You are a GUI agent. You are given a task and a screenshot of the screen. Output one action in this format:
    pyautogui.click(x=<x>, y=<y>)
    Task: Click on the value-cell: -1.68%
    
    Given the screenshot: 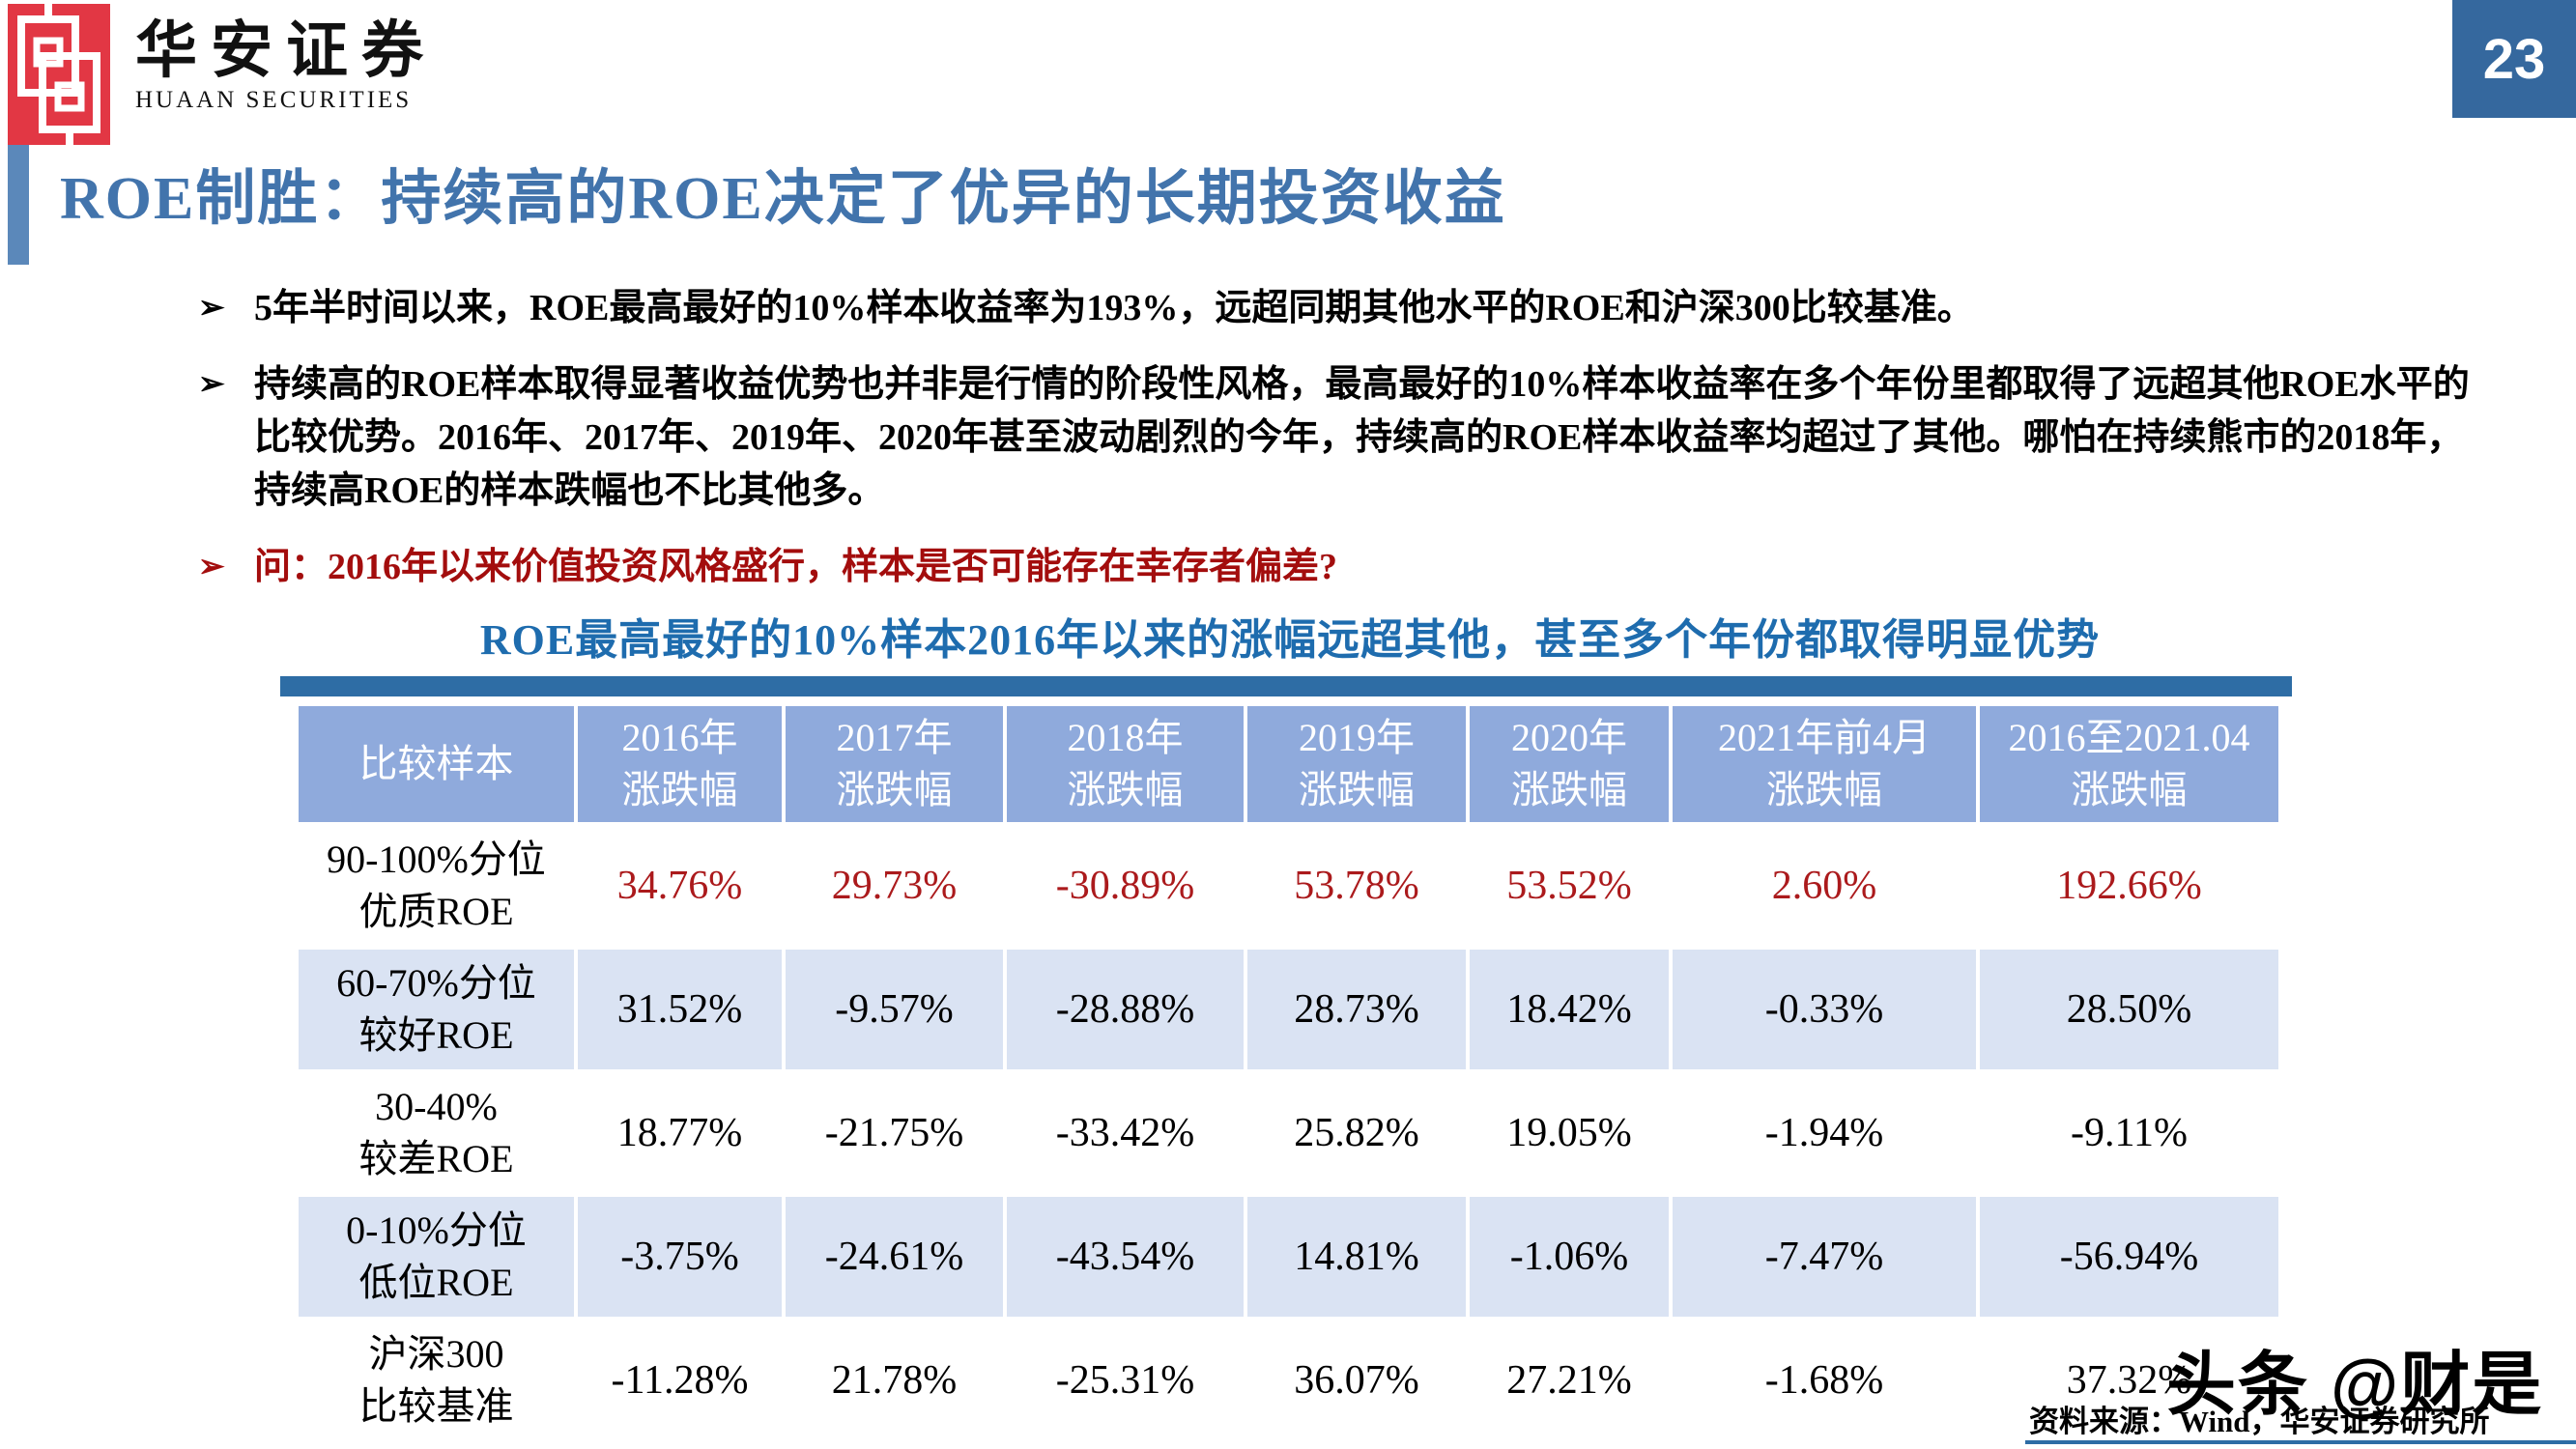 What is the action you would take?
    pyautogui.click(x=1825, y=1380)
    